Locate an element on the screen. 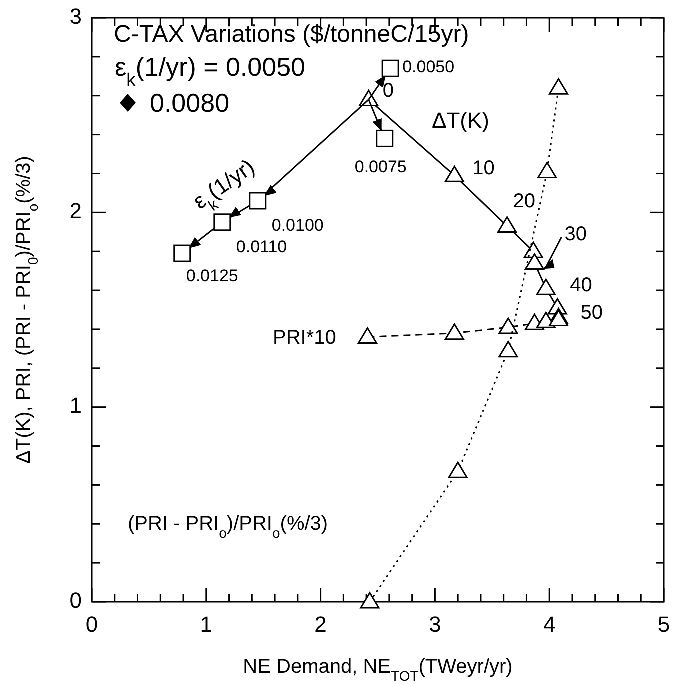 The width and height of the screenshot is (678, 685). x-tick-label: 0 is located at coordinates (92, 624).